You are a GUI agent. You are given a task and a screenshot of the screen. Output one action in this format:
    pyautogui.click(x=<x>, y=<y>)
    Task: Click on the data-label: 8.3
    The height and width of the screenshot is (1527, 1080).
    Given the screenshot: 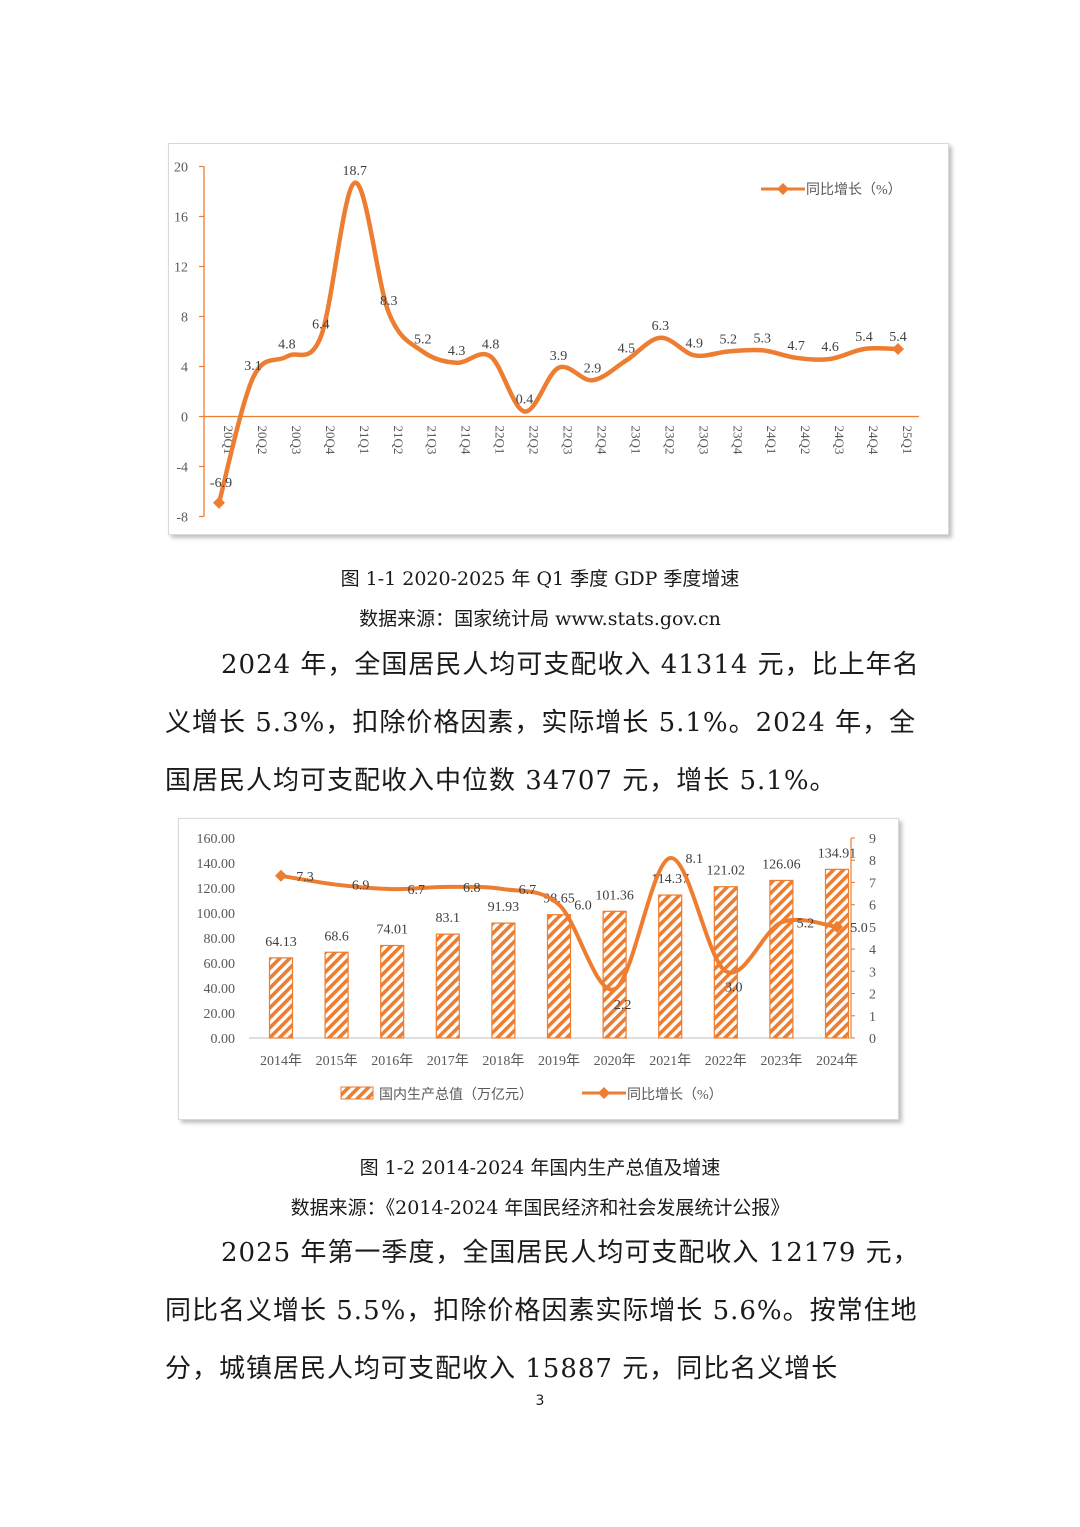 What is the action you would take?
    pyautogui.click(x=389, y=301)
    